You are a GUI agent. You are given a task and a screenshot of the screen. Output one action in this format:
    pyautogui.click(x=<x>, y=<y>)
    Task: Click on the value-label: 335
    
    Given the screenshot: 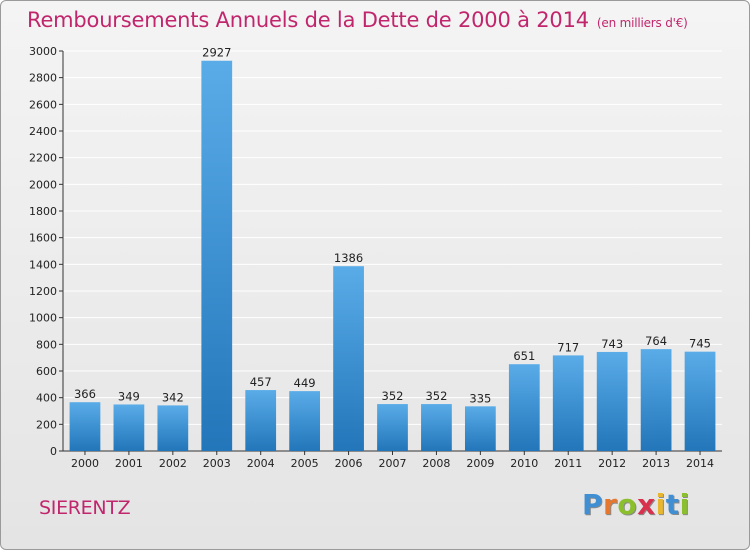 What is the action you would take?
    pyautogui.click(x=480, y=398)
    